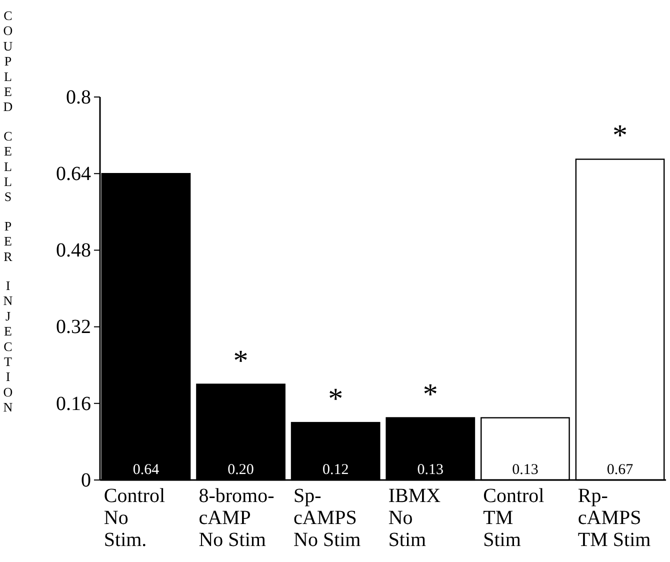 The height and width of the screenshot is (562, 670). What do you see at coordinates (620, 470) in the screenshot?
I see `data-label: 0.67` at bounding box center [620, 470].